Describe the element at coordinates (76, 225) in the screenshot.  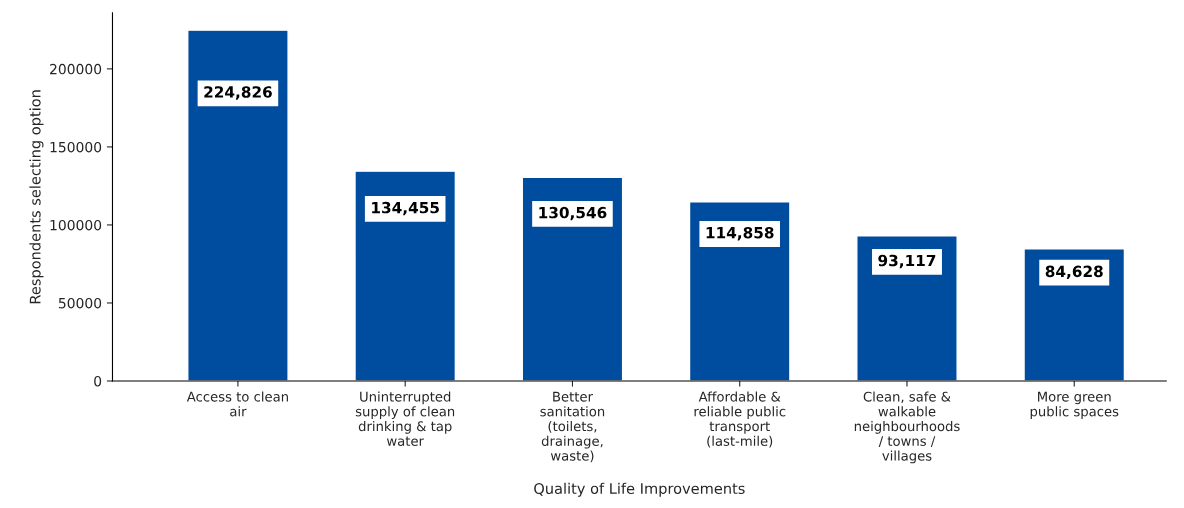
I see `y-tick-label: 100000` at that location.